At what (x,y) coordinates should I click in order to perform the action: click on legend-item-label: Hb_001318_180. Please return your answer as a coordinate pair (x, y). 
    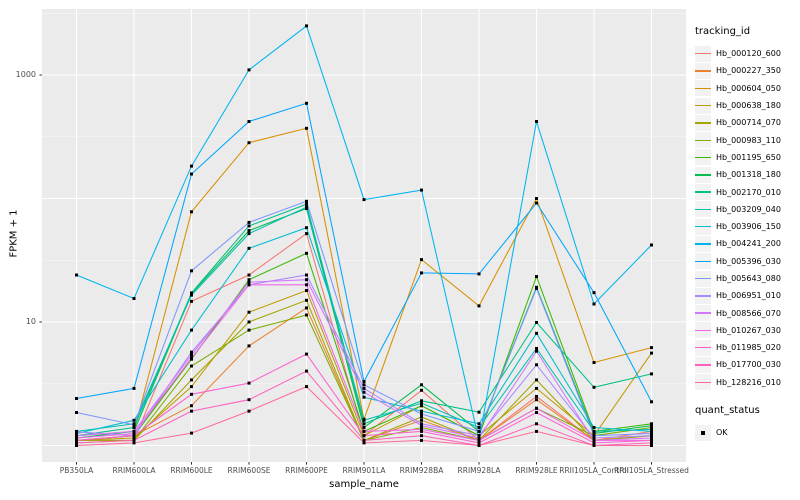
    Looking at the image, I should click on (748, 175).